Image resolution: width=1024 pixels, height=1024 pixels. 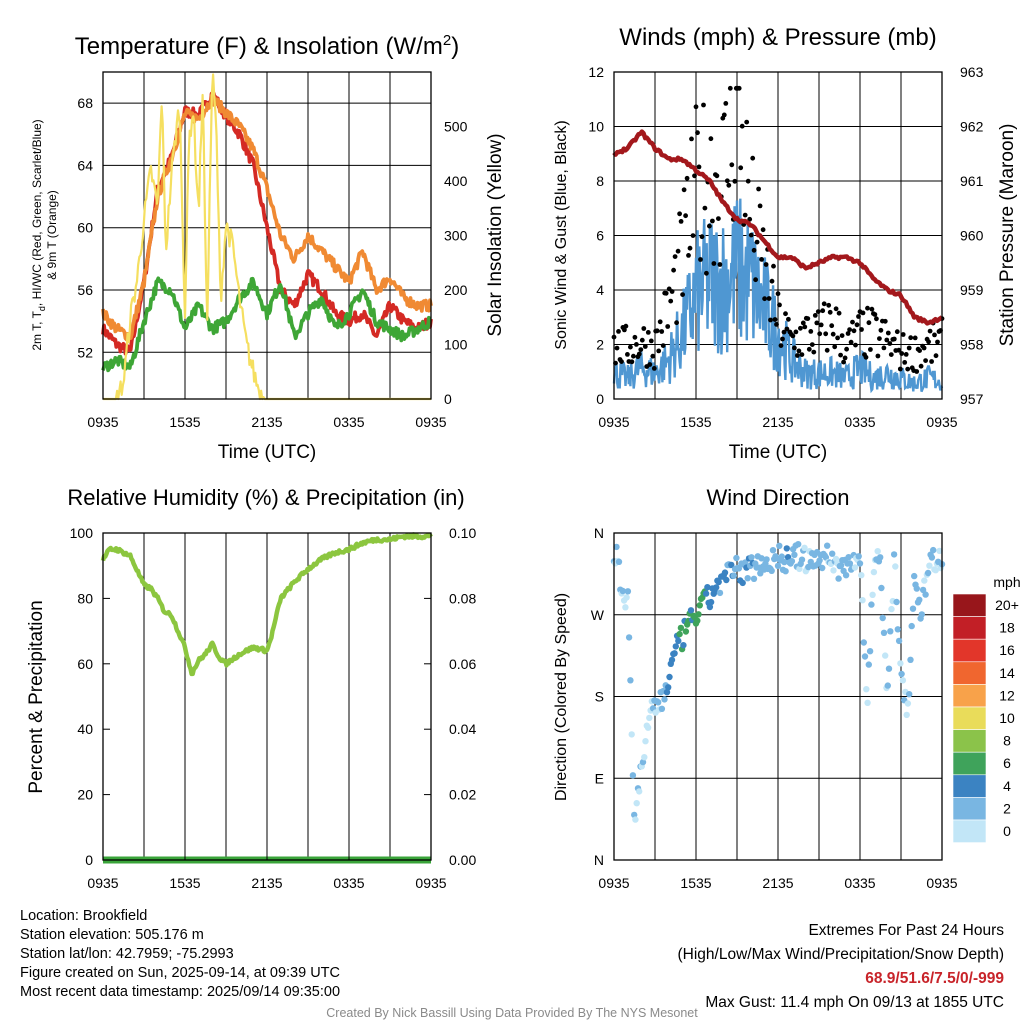 I want to click on temperature-panel-title: Temperature (F) & Insolation (W/m2), so click(x=267, y=46).